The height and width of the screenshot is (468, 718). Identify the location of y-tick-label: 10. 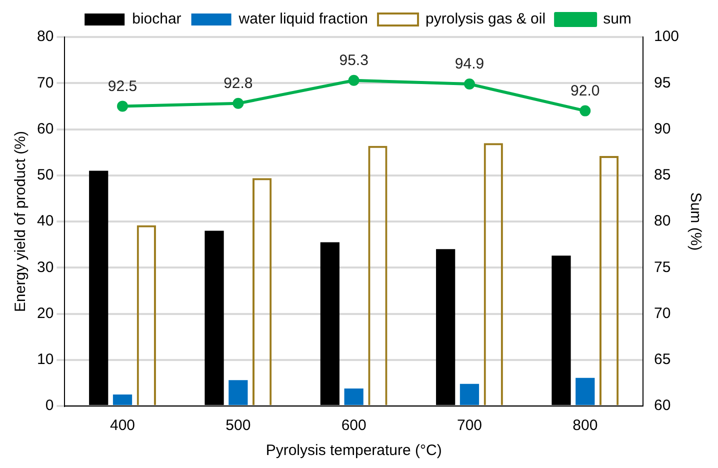
(45, 359).